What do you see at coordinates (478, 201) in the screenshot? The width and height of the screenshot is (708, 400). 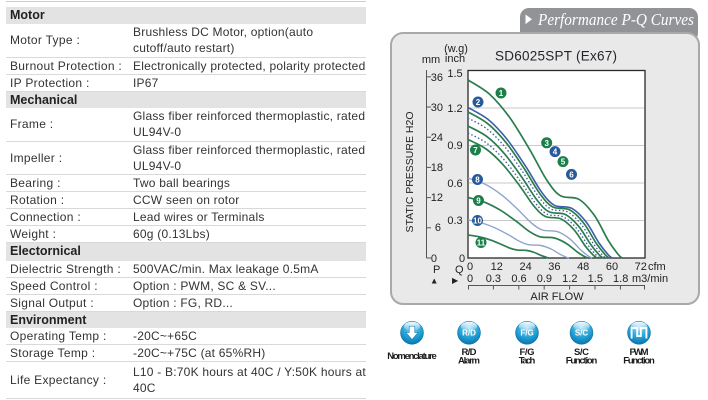 I see `svg-text: 9` at bounding box center [478, 201].